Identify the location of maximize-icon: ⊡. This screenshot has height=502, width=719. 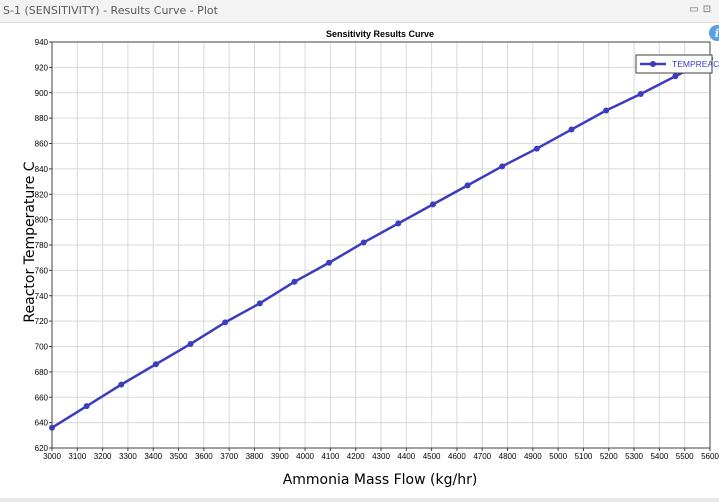
(707, 9).